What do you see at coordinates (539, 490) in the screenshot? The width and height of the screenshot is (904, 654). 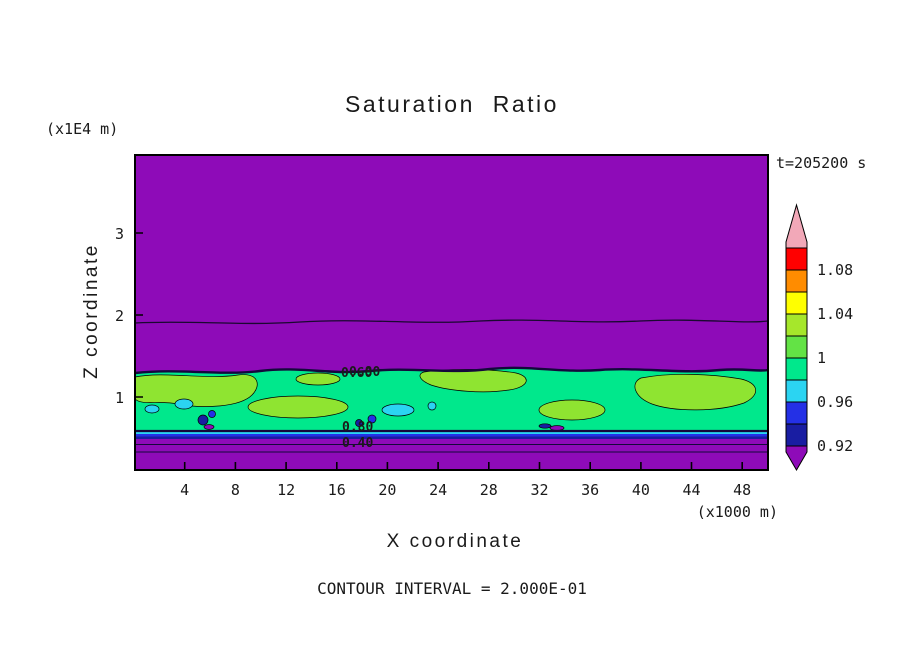 I see `x-tick-label: 32` at bounding box center [539, 490].